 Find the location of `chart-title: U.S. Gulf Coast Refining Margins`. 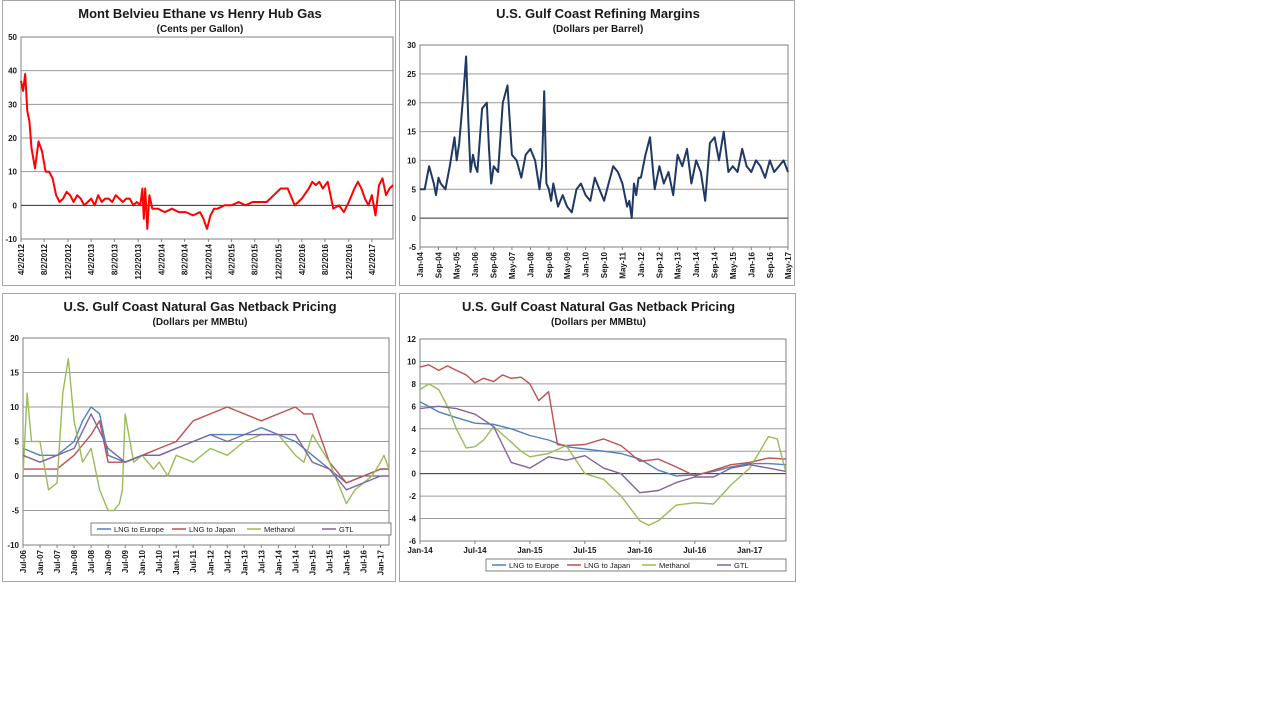

chart-title: U.S. Gulf Coast Refining Margins is located at coordinates (598, 13).